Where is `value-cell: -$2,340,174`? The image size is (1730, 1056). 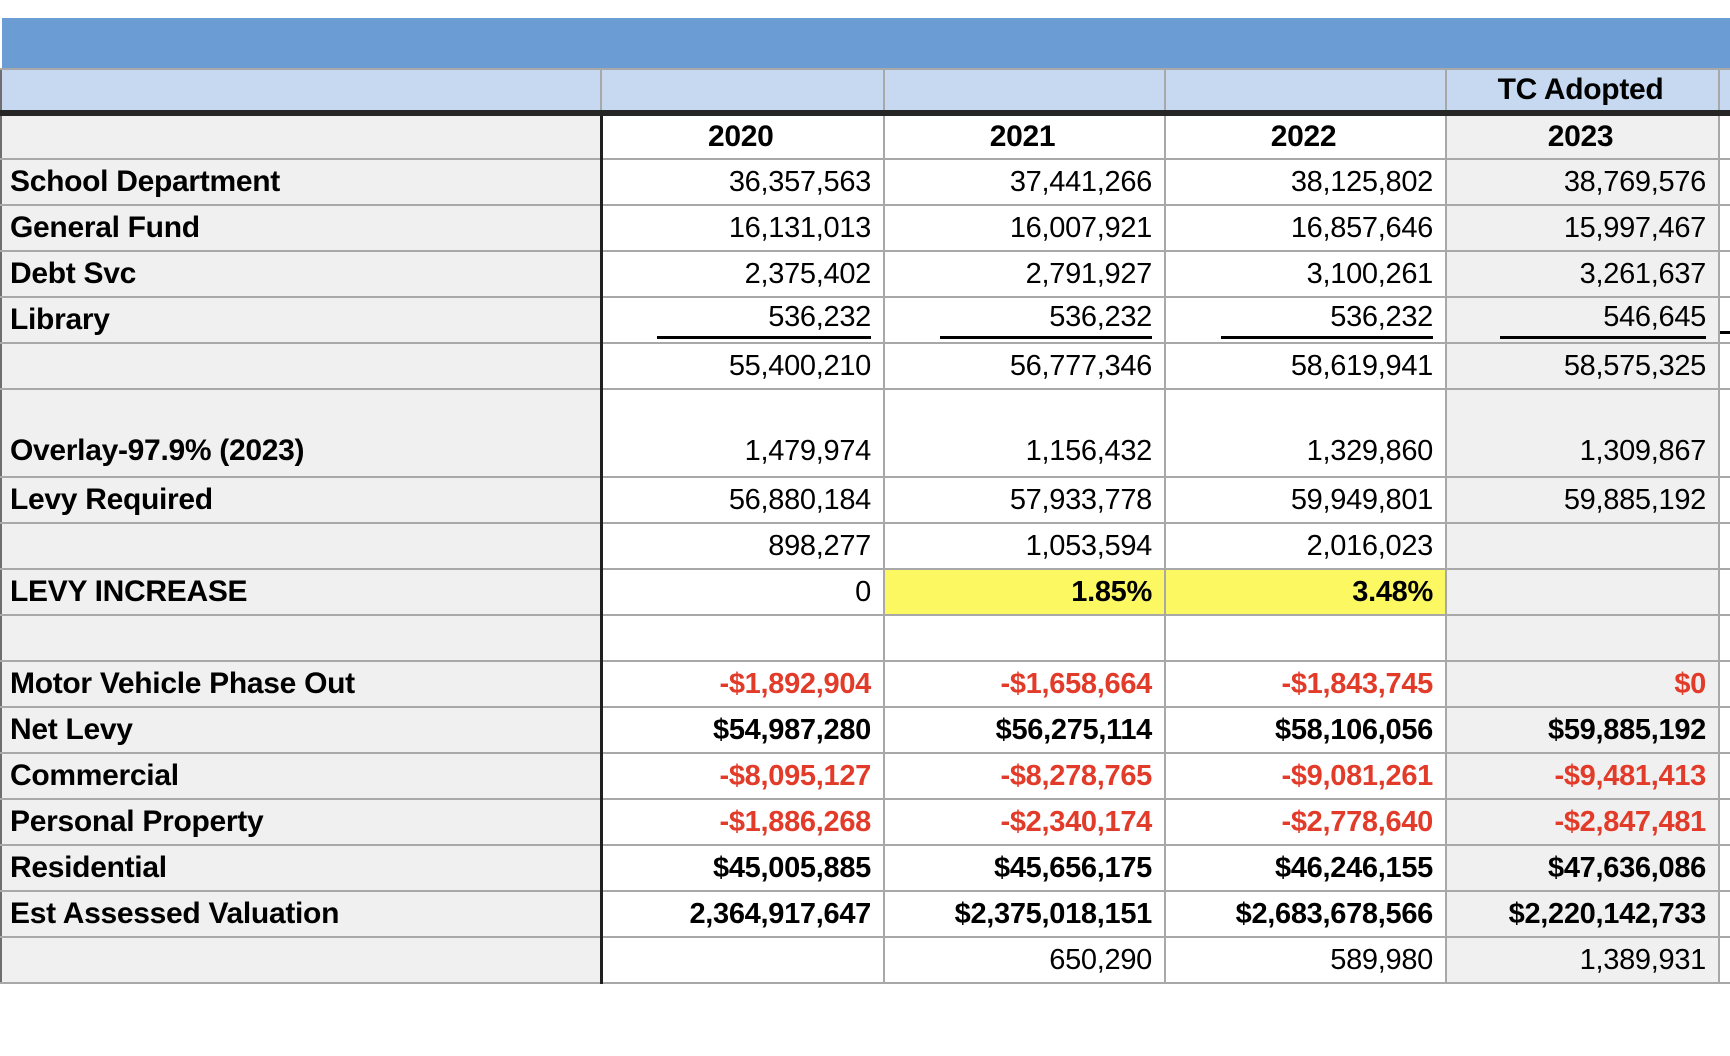 value-cell: -$2,340,174 is located at coordinates (1024, 822).